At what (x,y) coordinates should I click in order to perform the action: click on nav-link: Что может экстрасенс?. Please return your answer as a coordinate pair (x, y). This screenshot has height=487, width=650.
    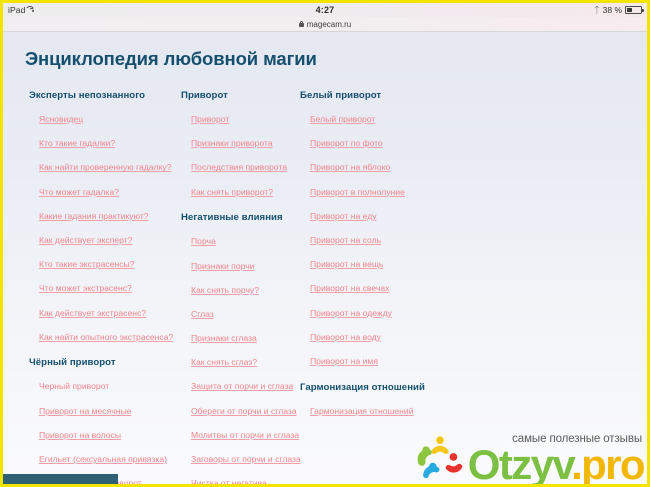
    Looking at the image, I should click on (85, 288).